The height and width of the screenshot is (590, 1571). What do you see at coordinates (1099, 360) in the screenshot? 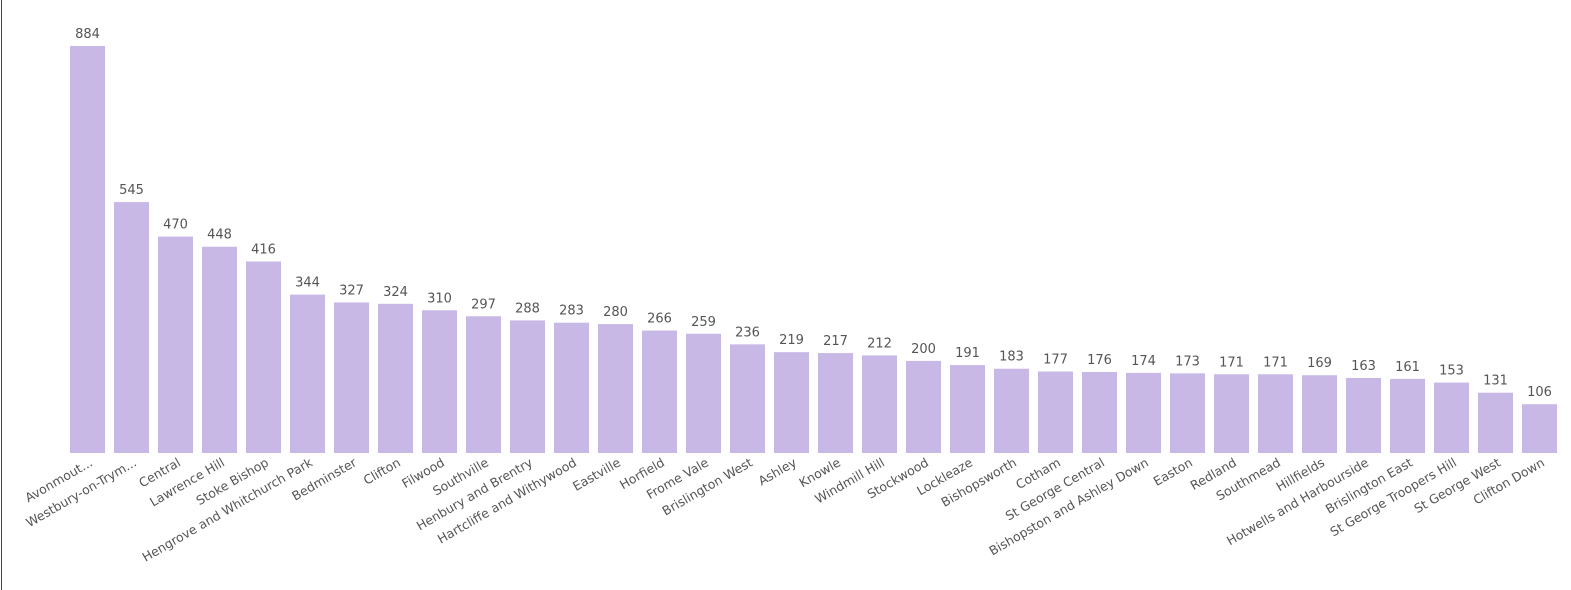
I see `data-label: 176` at bounding box center [1099, 360].